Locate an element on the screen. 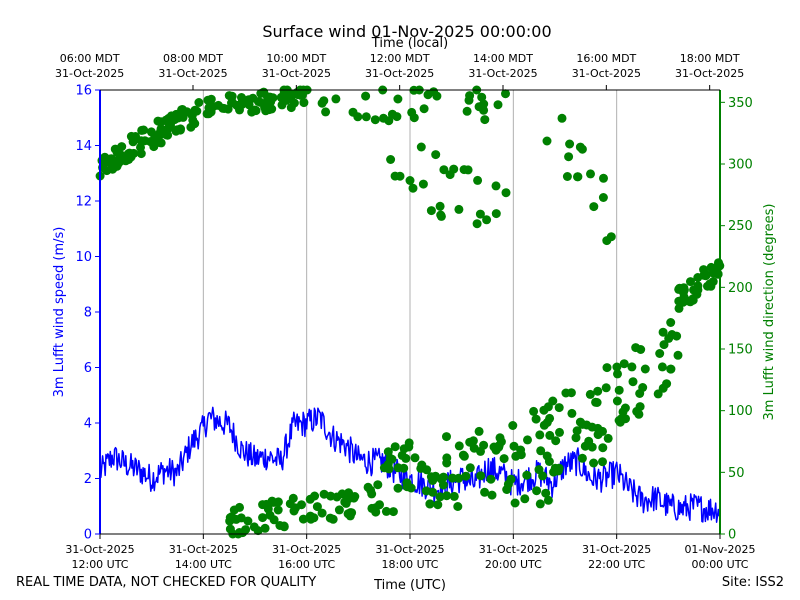  right-tick-label: 250 is located at coordinates (740, 226).